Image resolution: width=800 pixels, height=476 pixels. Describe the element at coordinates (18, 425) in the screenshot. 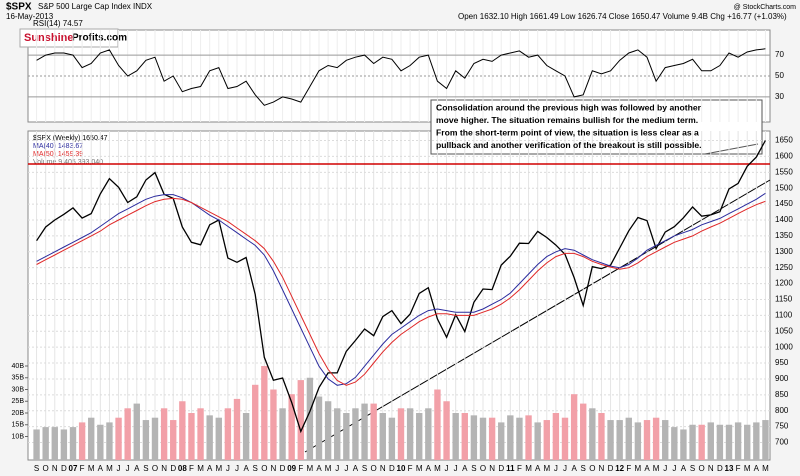

I see `volume-tick-label: 15B` at that location.